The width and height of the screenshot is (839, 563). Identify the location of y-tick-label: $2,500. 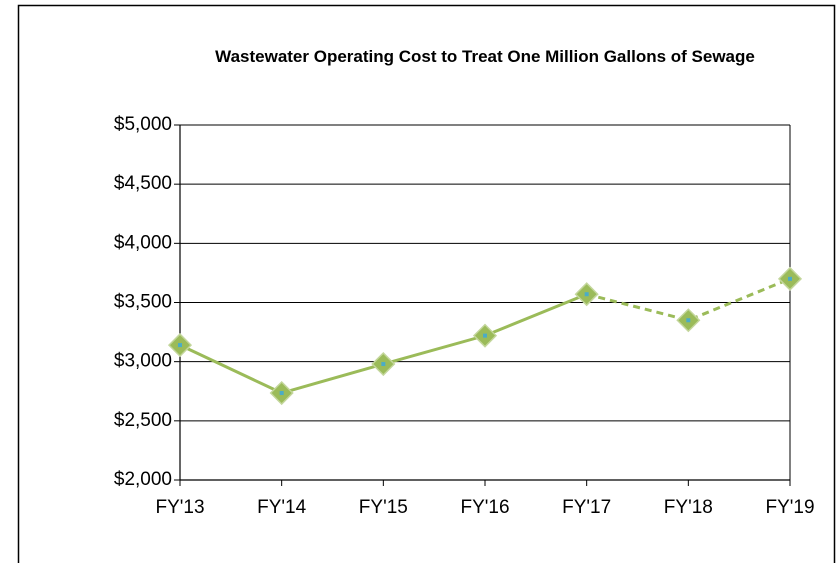
(143, 420).